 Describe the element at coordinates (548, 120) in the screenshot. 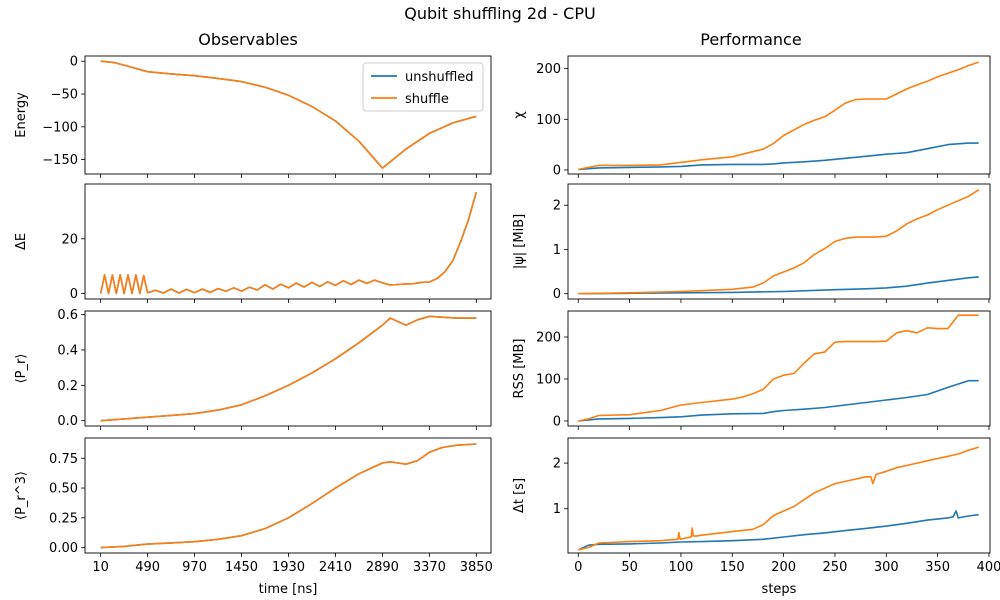

I see `ytick-label-chi: 100` at that location.